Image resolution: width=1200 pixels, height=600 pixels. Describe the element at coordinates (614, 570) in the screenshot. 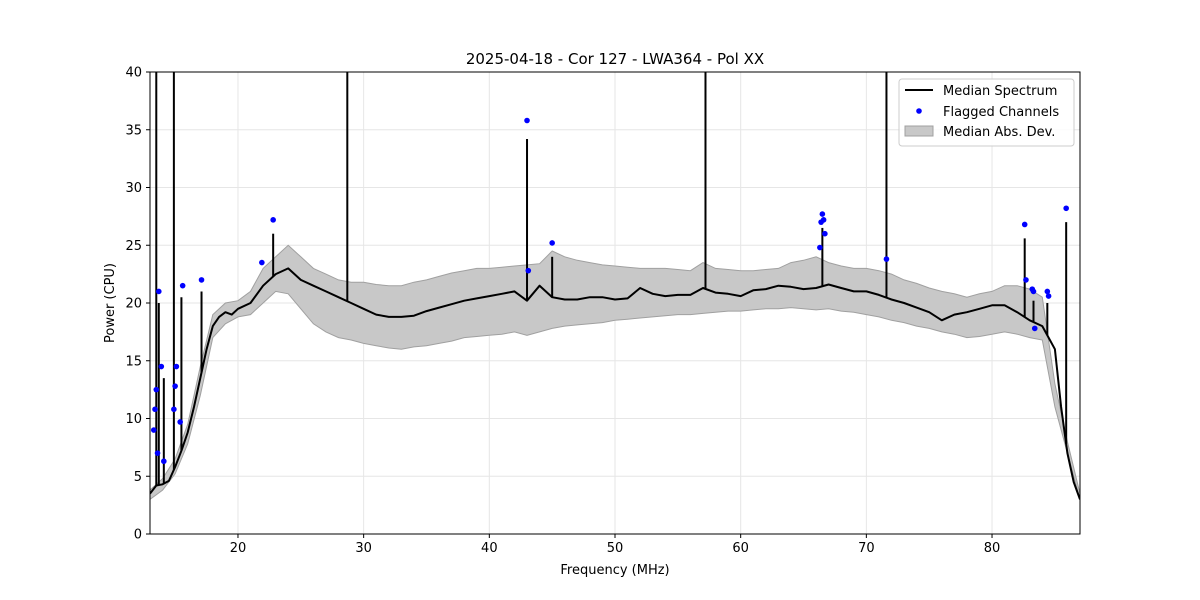

I see `x-axis-label: Frequency (MHz)` at that location.